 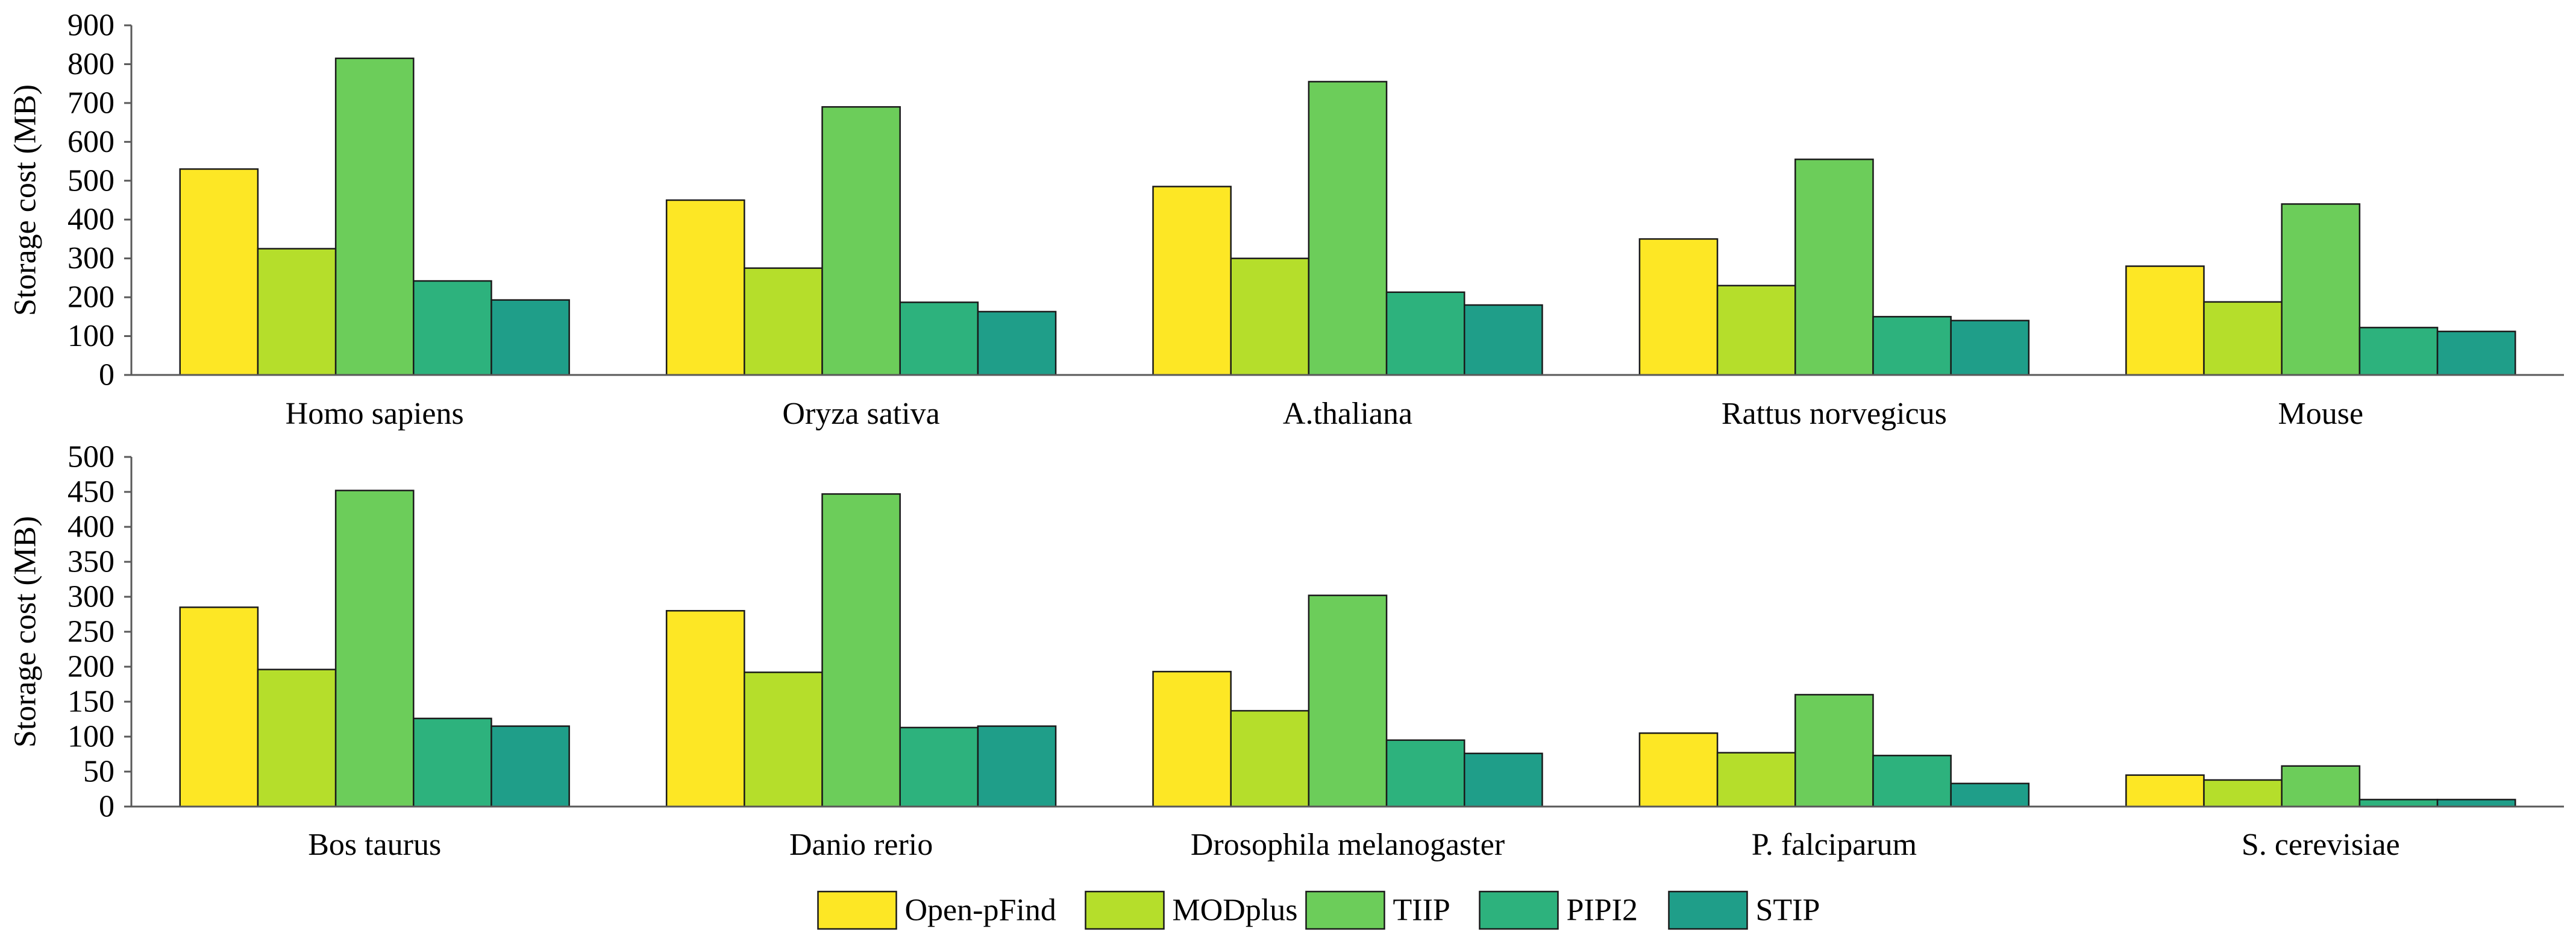 I want to click on legend-item: TIIP, so click(x=1377, y=910).